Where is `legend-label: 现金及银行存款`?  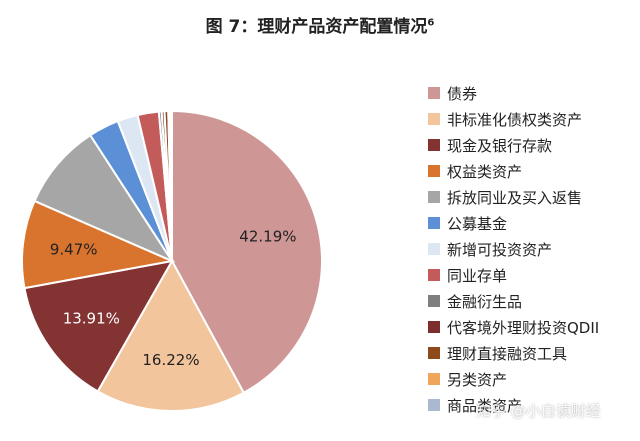 legend-label: 现金及银行存款 is located at coordinates (500, 145).